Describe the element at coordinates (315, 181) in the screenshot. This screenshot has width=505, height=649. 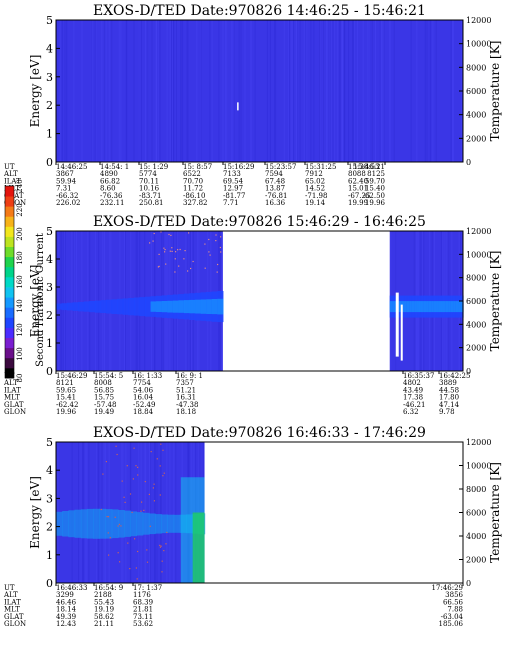
I see `eph-value: 65.02` at that location.